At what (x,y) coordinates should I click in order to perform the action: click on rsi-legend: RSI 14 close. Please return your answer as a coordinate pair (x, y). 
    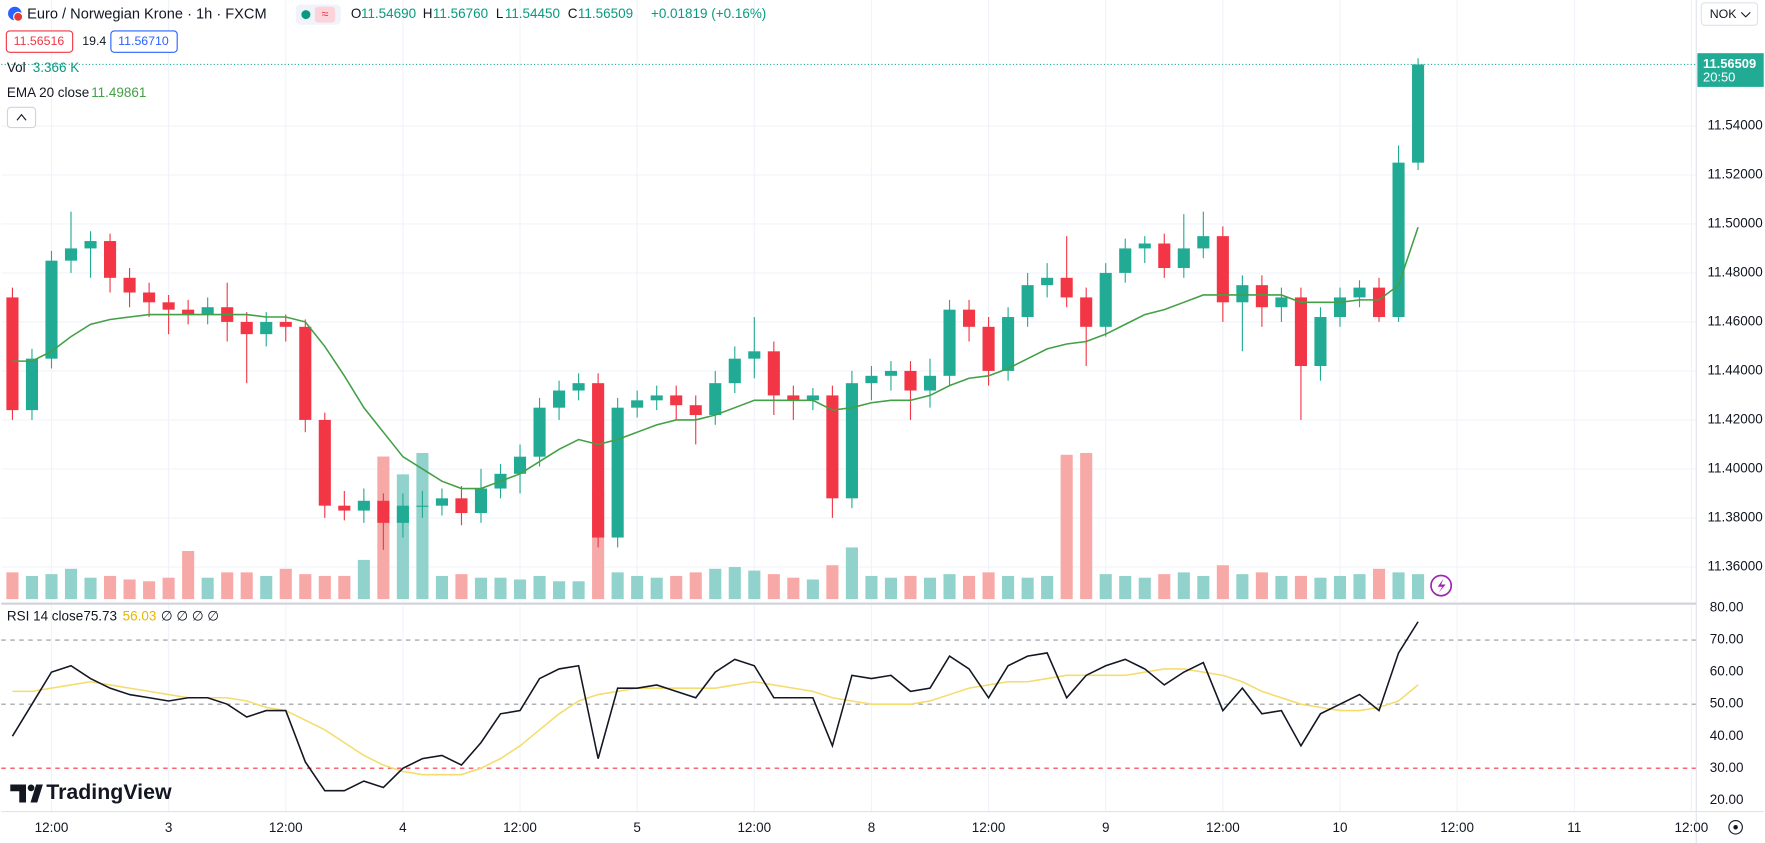
    Looking at the image, I should click on (45, 616).